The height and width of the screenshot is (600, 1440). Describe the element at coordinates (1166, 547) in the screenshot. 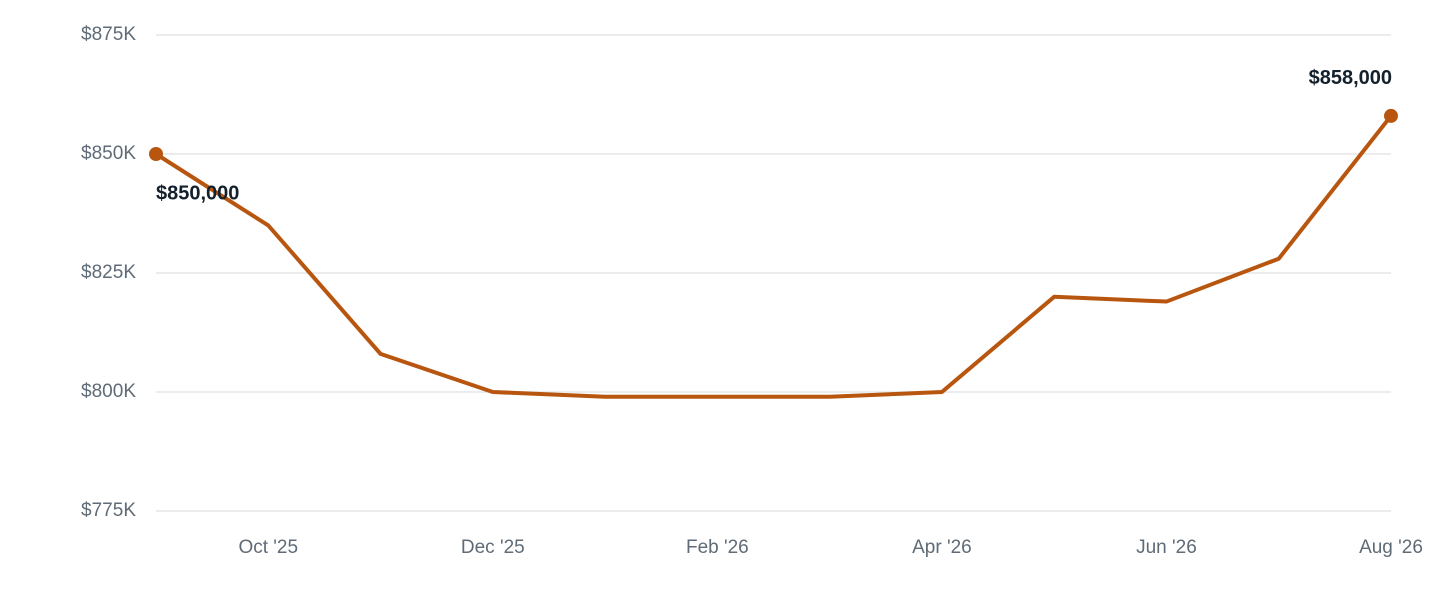

I see `x-tick-label: Jun '26` at that location.